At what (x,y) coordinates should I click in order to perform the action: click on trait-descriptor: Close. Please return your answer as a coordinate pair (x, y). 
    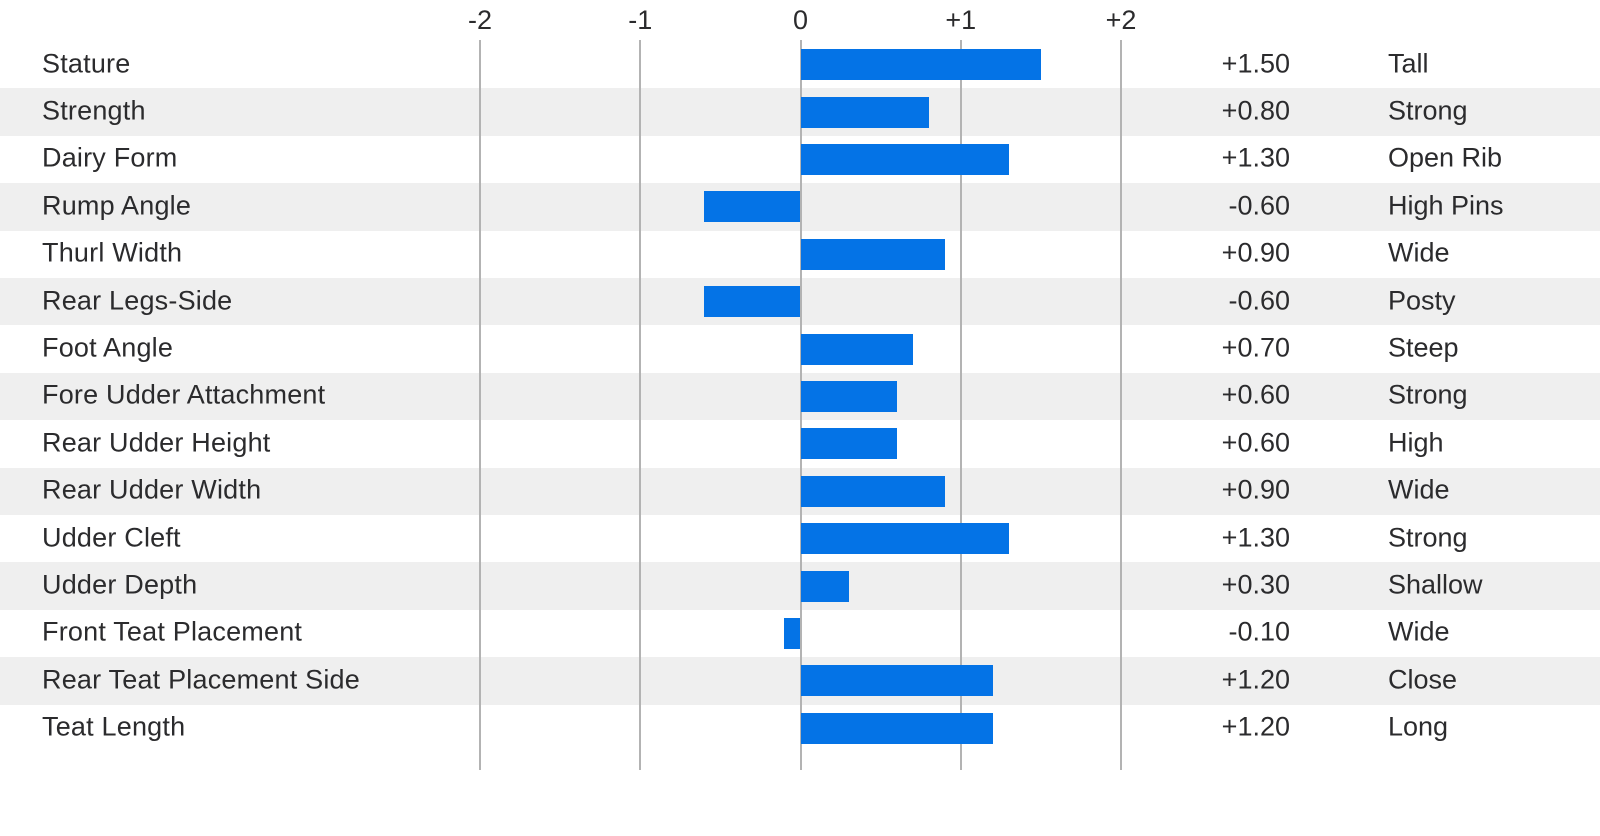
    Looking at the image, I should click on (1423, 679).